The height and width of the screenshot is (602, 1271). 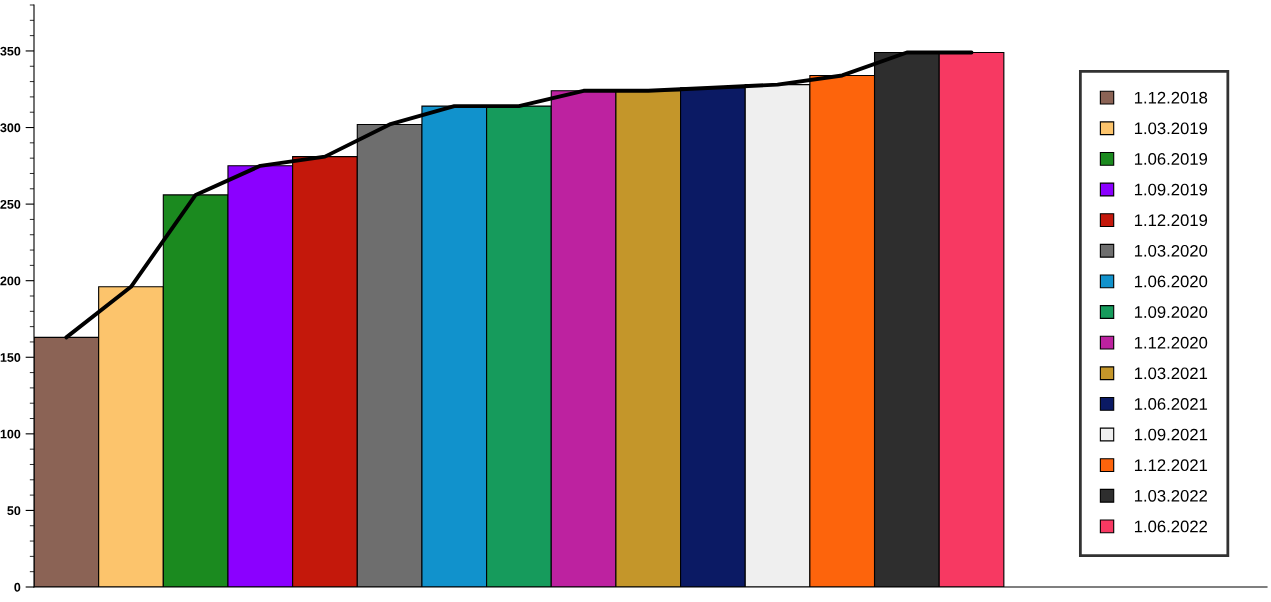 I want to click on legend-label: 1.03.2021, so click(x=1171, y=373).